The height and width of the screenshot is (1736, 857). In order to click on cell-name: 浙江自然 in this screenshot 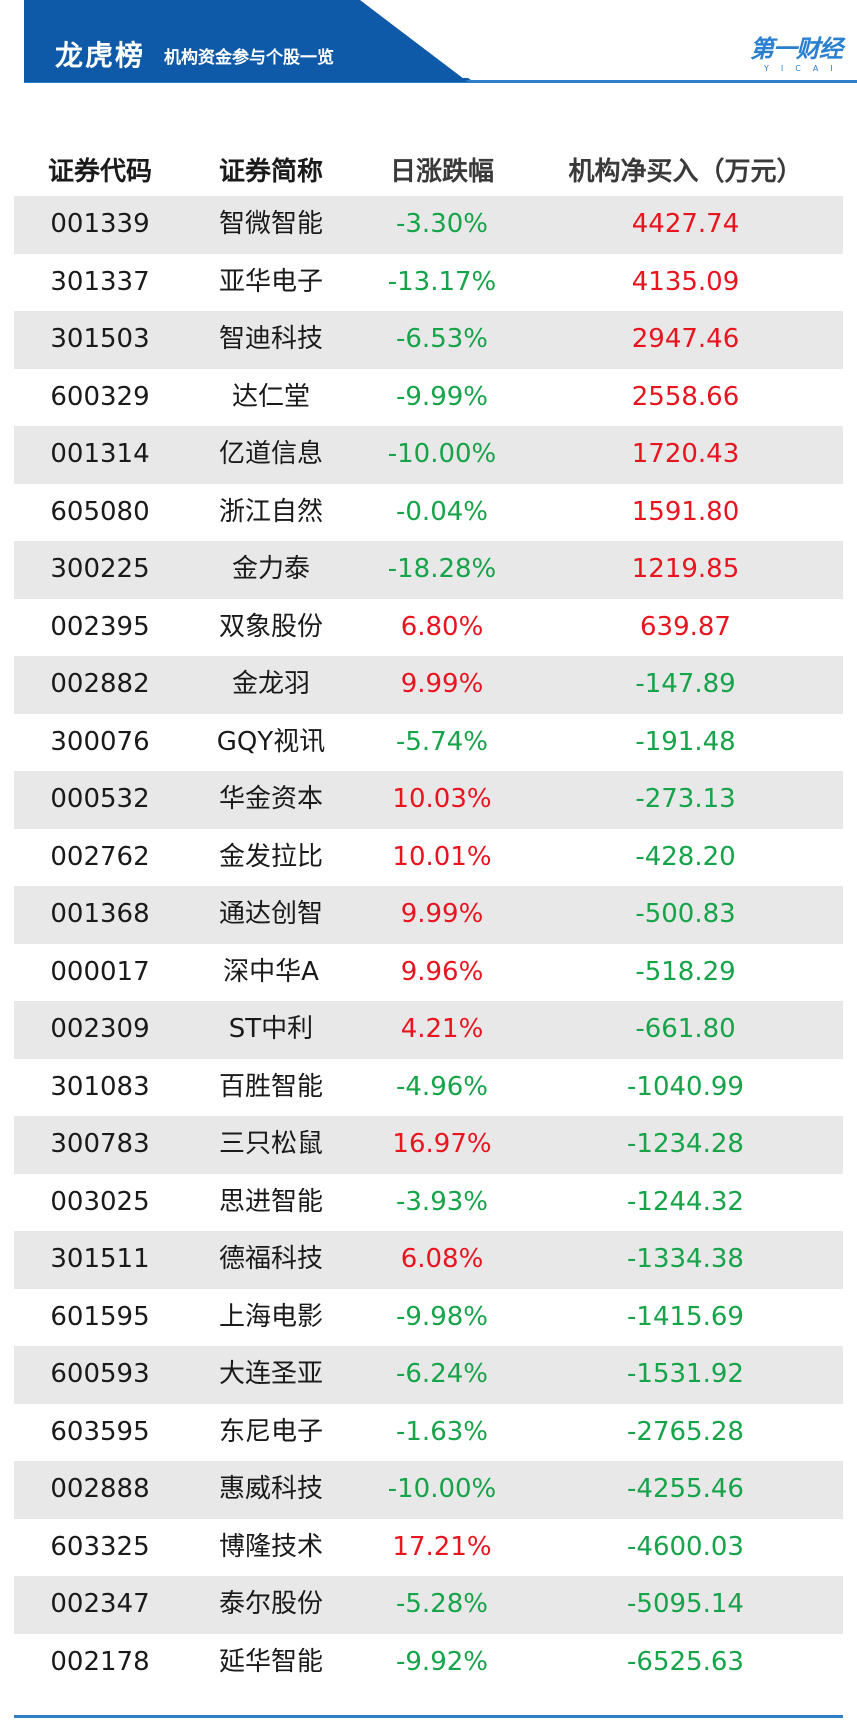, I will do `click(270, 511)`.